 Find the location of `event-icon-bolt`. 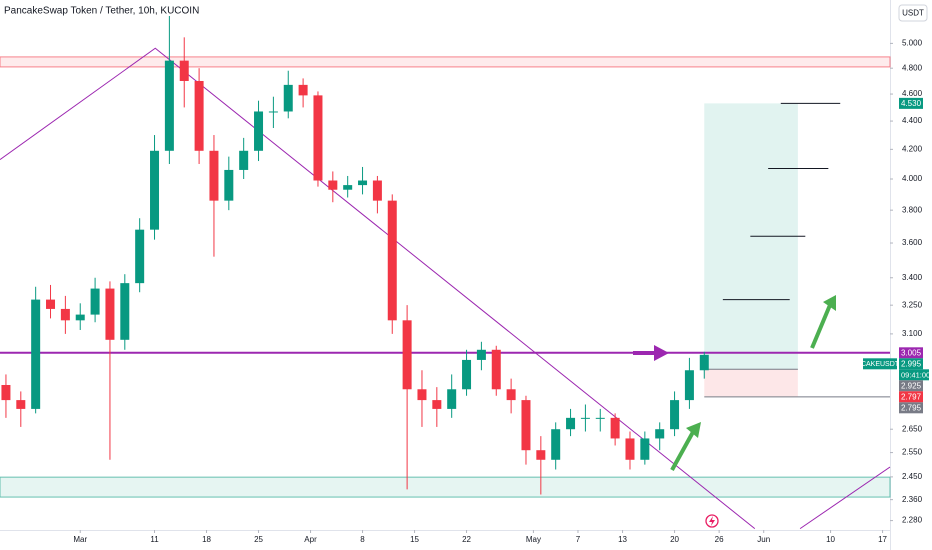

event-icon-bolt is located at coordinates (712, 521).